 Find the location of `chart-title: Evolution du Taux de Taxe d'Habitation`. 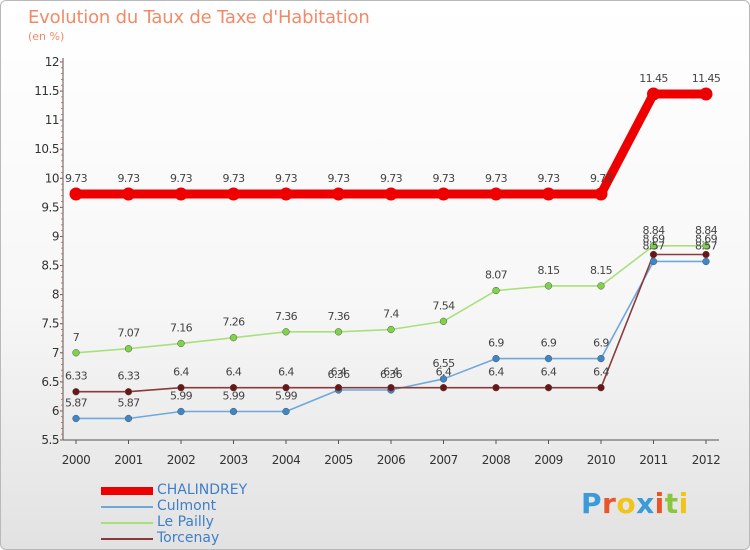

chart-title: Evolution du Taux de Taxe d'Habitation is located at coordinates (199, 17).